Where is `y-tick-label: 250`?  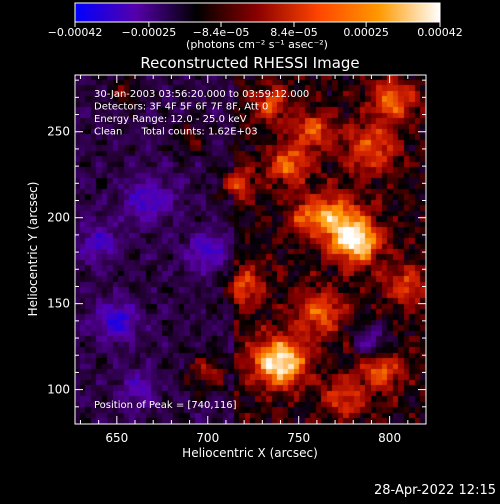
y-tick-label: 250 is located at coordinates (58, 132).